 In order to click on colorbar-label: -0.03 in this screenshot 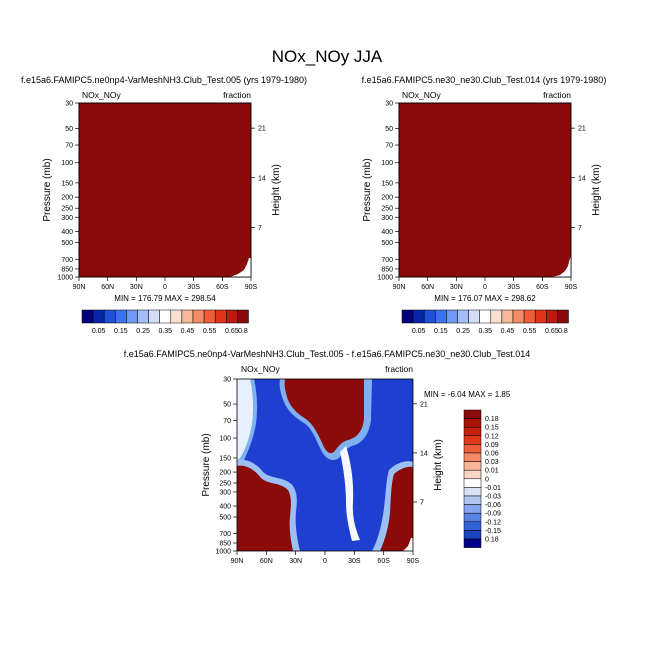, I will do `click(493, 497)`.